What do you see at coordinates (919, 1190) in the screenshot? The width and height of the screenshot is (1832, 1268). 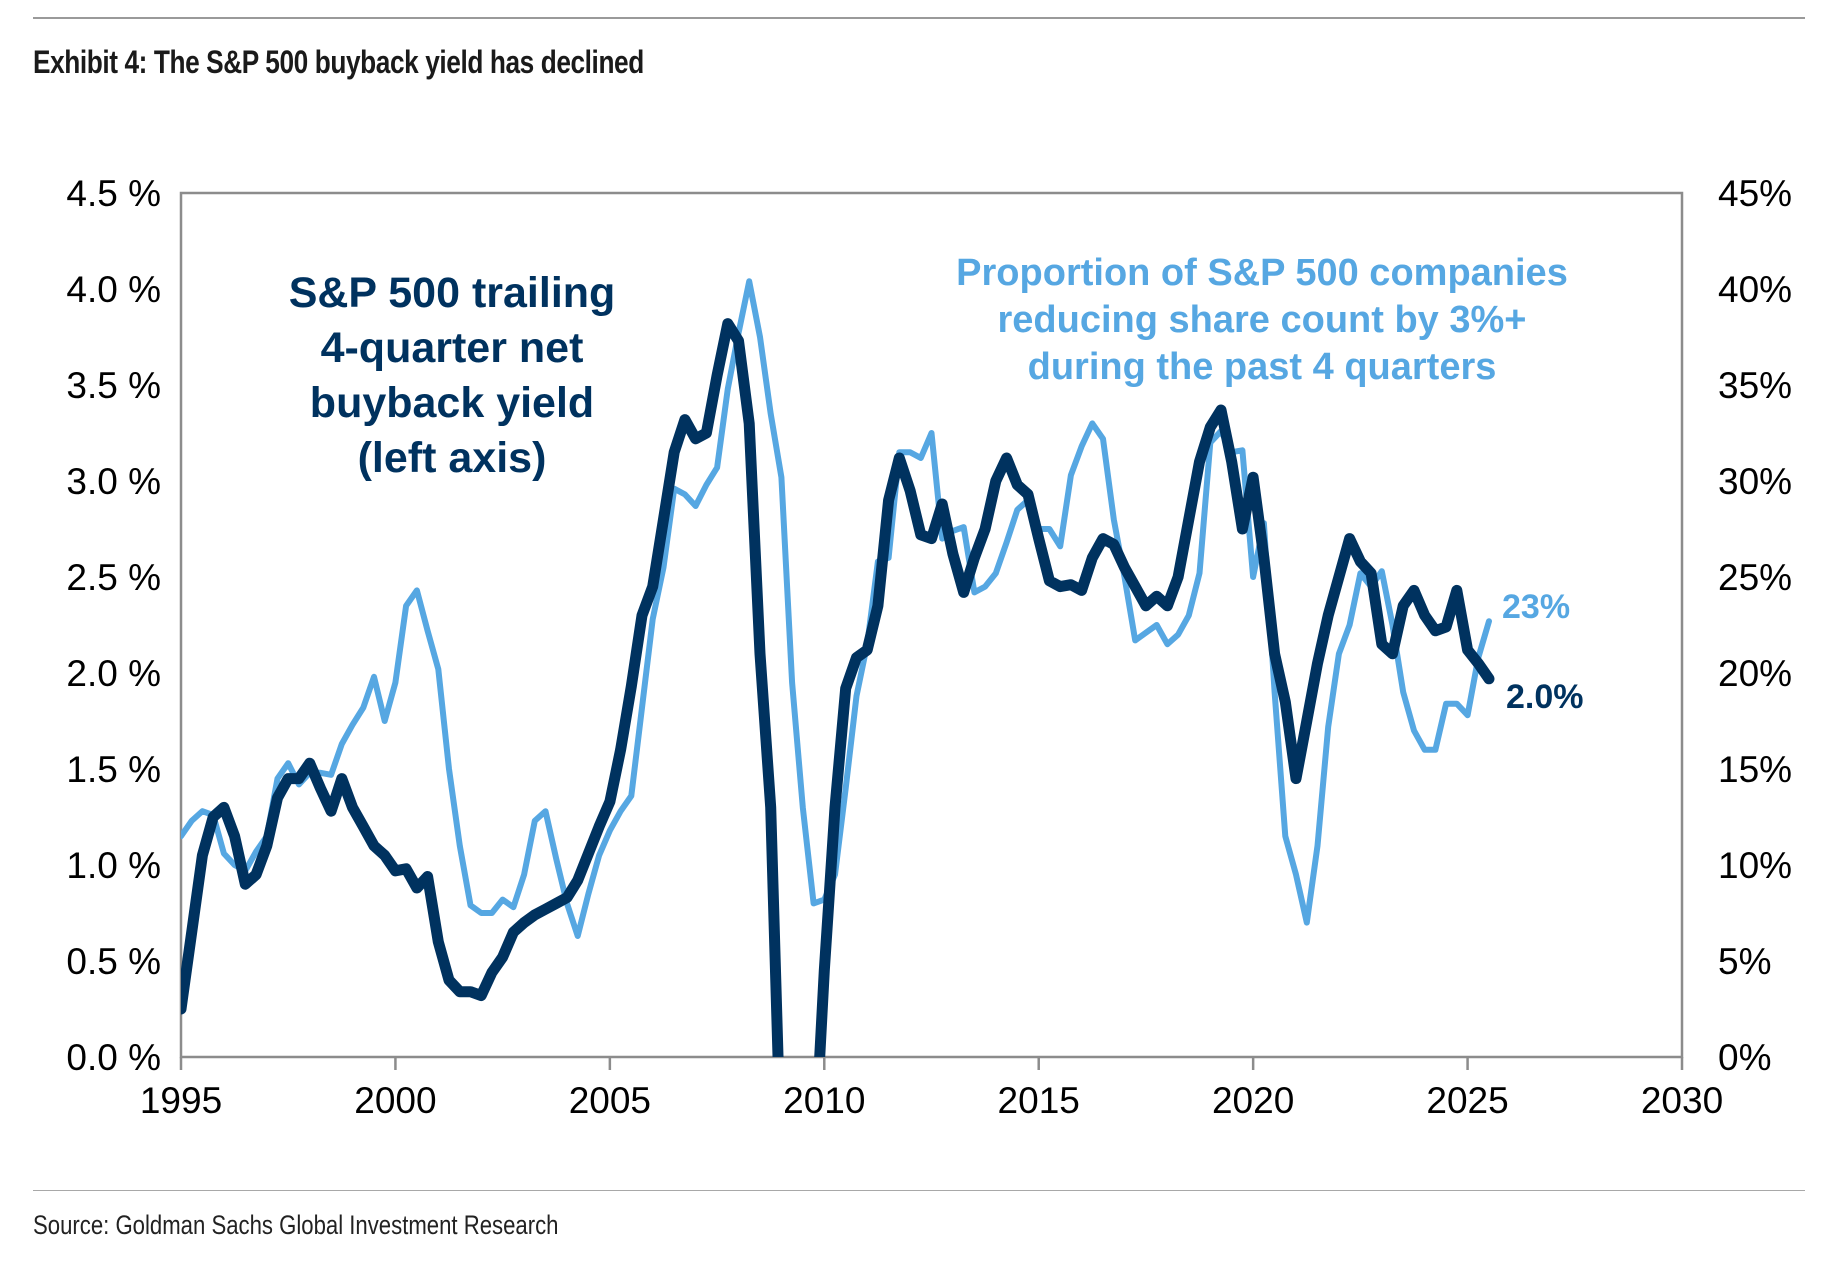 I see `bottom-rule` at bounding box center [919, 1190].